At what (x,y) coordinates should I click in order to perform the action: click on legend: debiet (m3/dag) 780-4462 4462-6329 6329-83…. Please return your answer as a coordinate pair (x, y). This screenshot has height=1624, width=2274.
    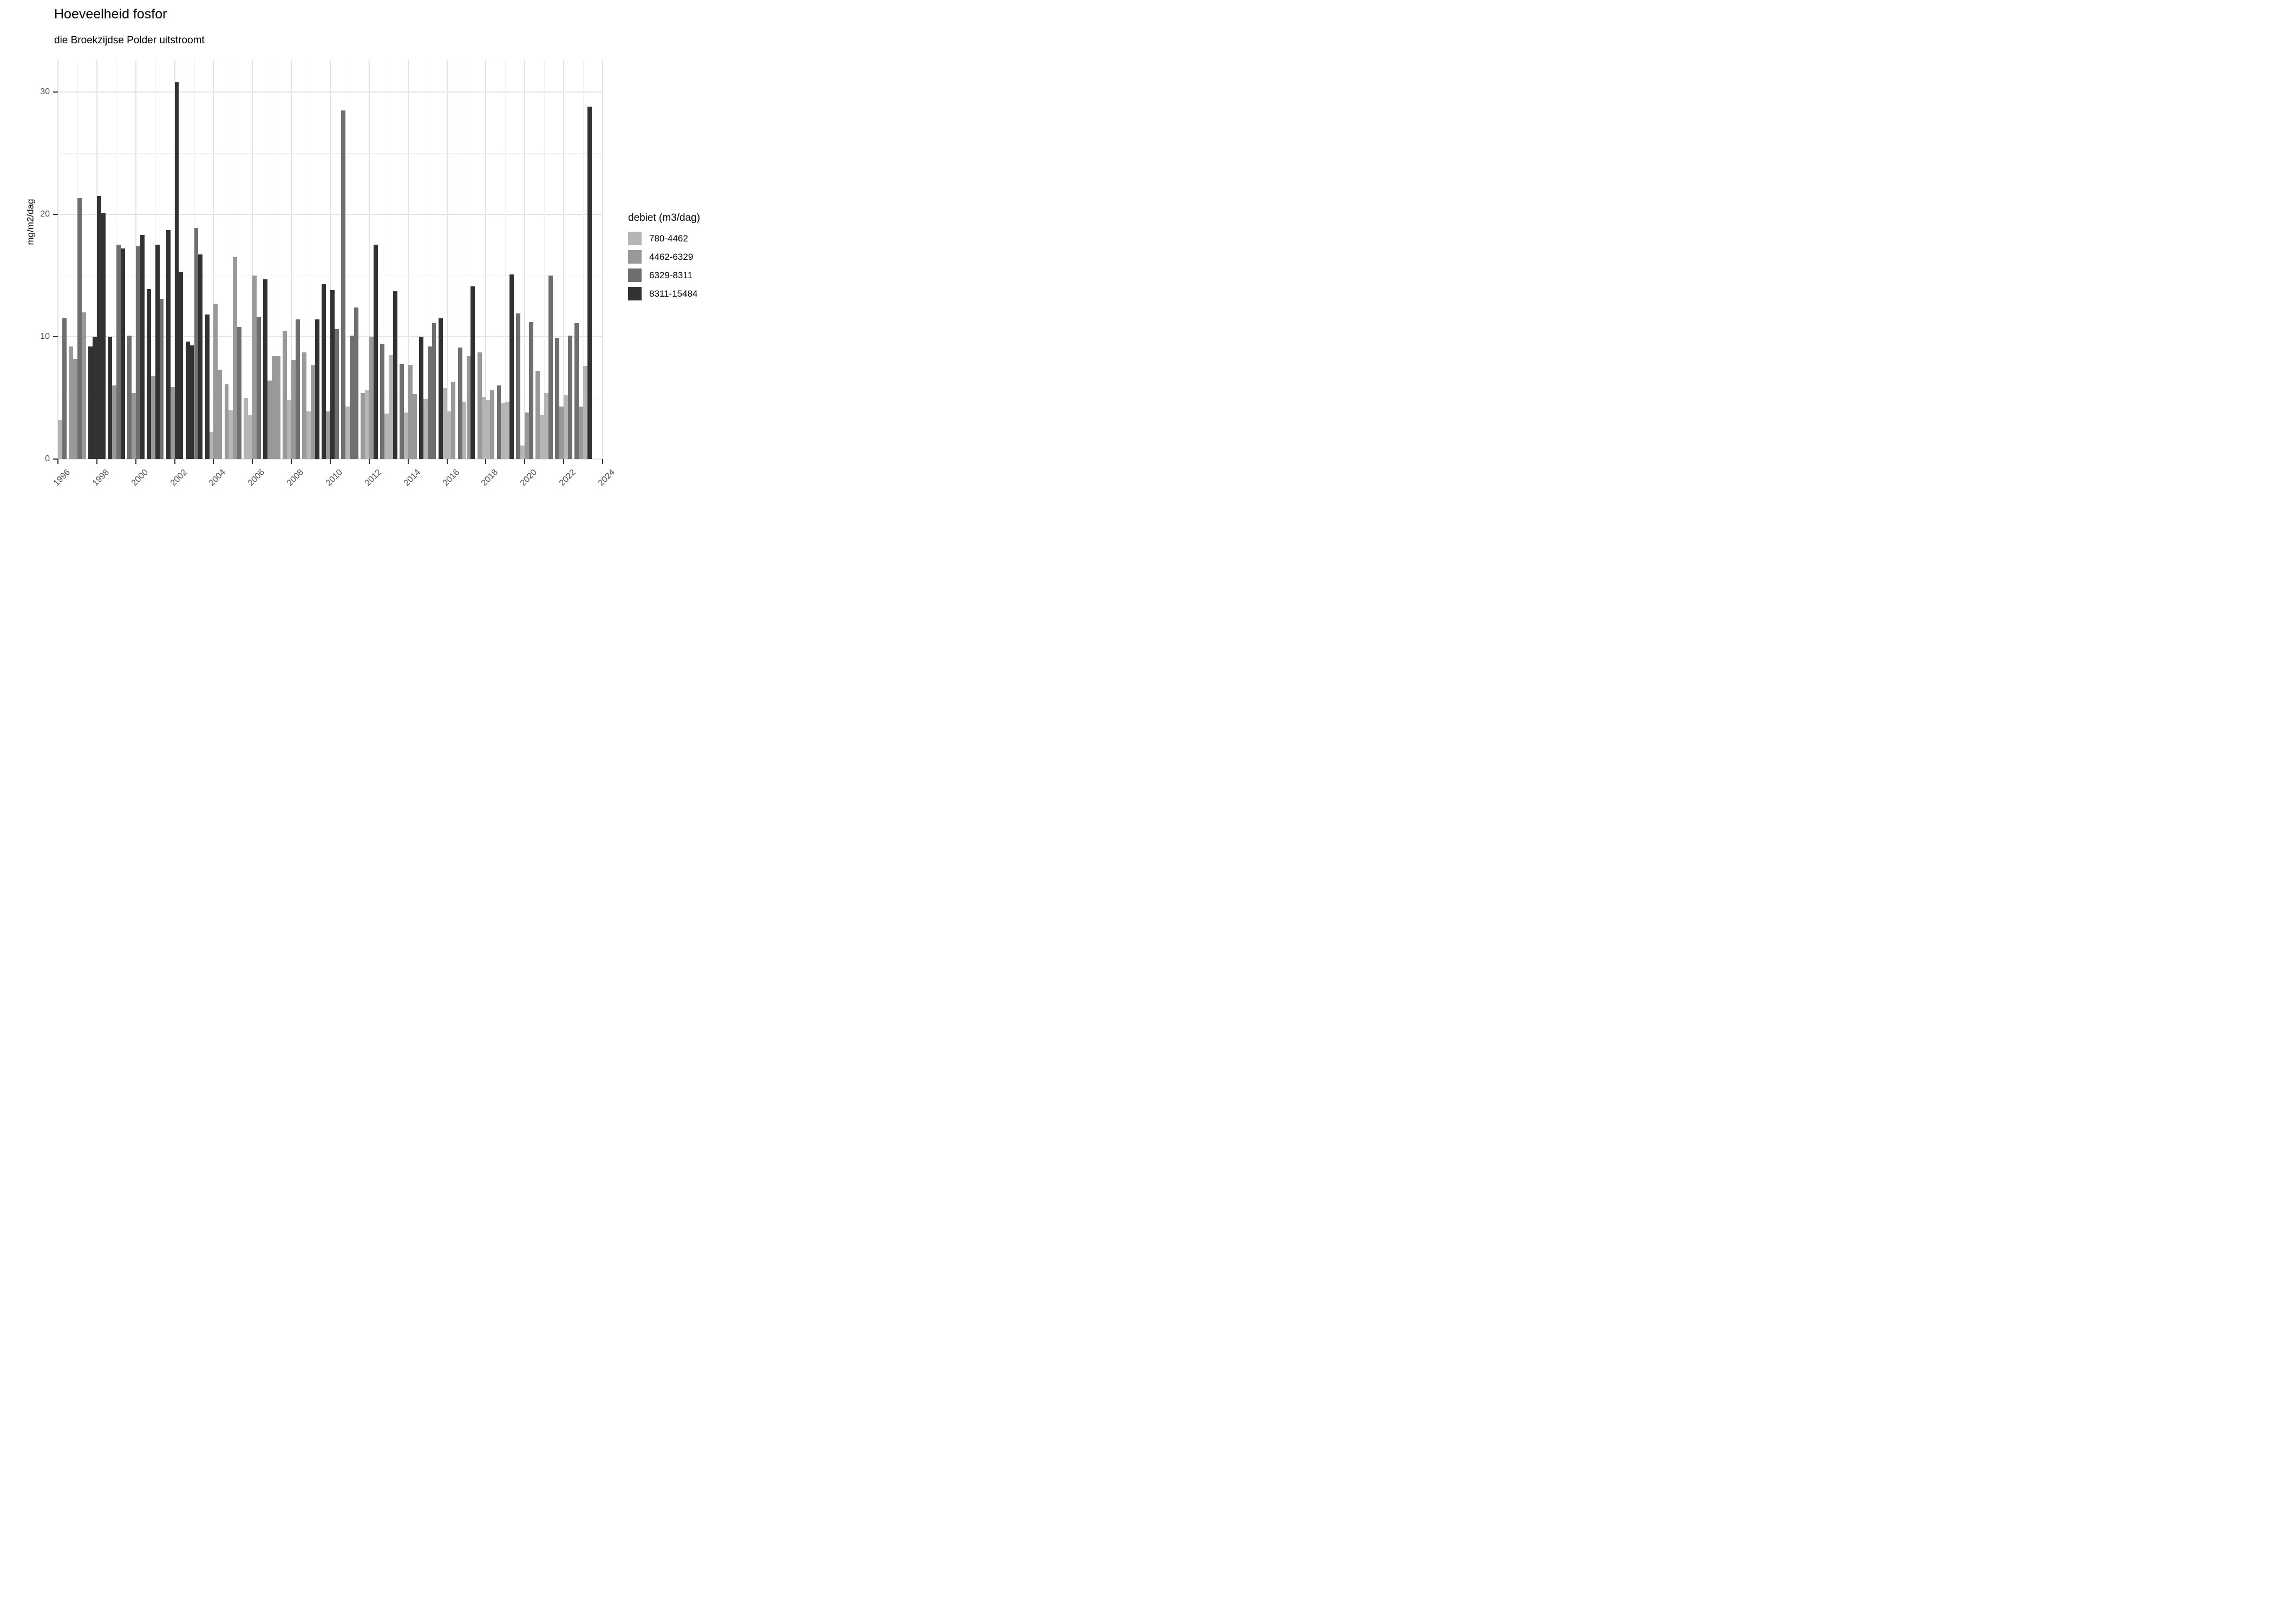
    Looking at the image, I should click on (664, 258).